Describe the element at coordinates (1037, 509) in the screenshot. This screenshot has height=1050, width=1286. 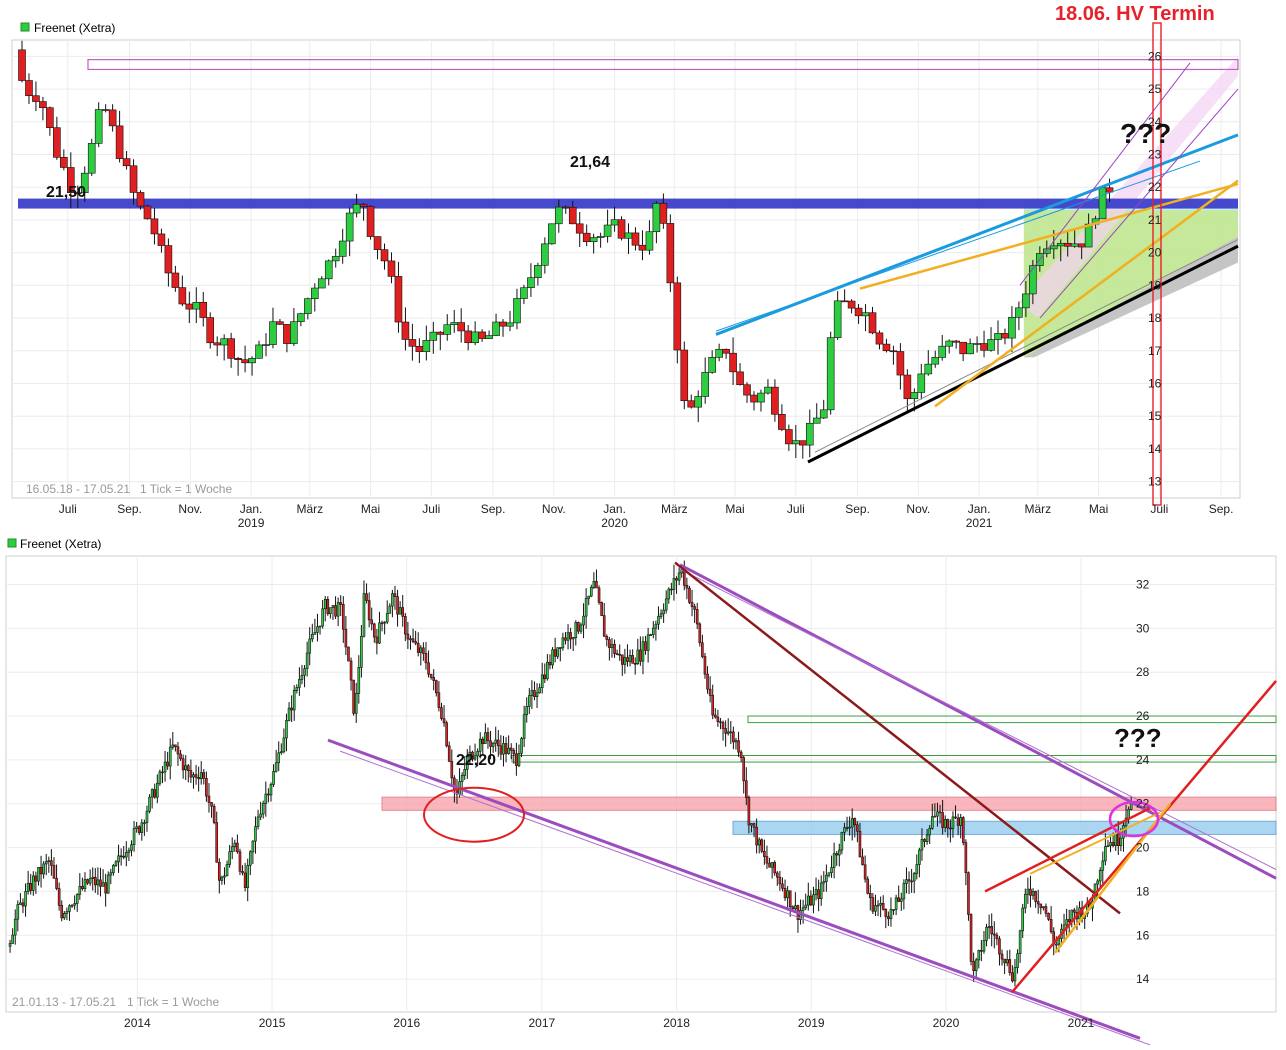
I see `x-tick-label: März` at that location.